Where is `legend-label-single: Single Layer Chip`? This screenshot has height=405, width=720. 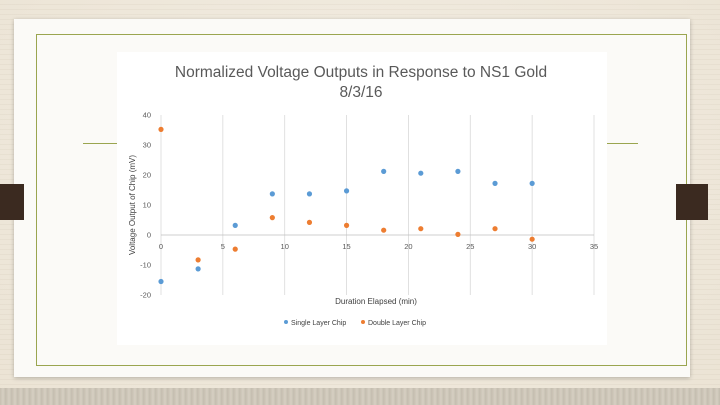
legend-label-single: Single Layer Chip is located at coordinates (318, 323).